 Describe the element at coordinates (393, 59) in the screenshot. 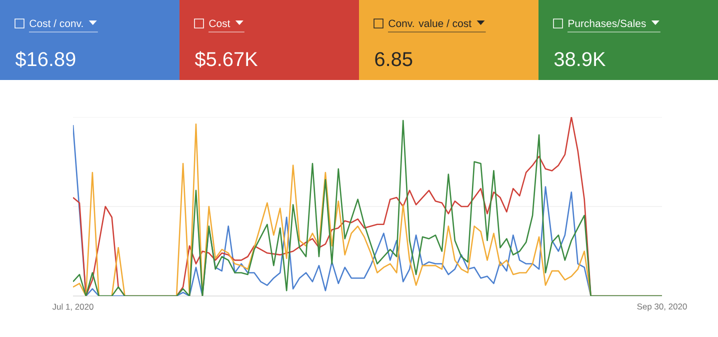

I see `text: 6.85` at that location.